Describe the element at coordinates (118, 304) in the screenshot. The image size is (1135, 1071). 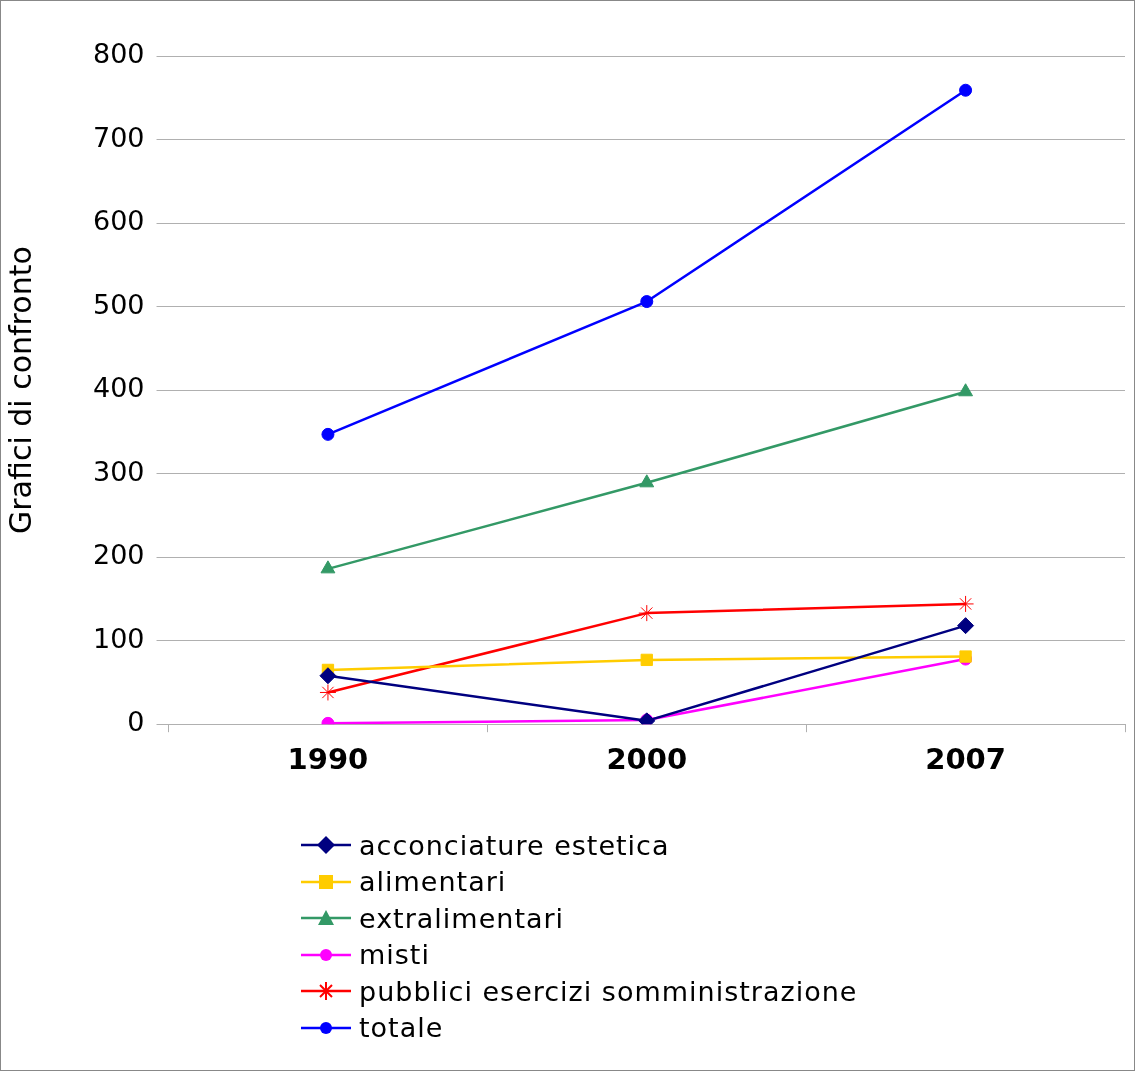
I see `y-tick-label: 500` at that location.